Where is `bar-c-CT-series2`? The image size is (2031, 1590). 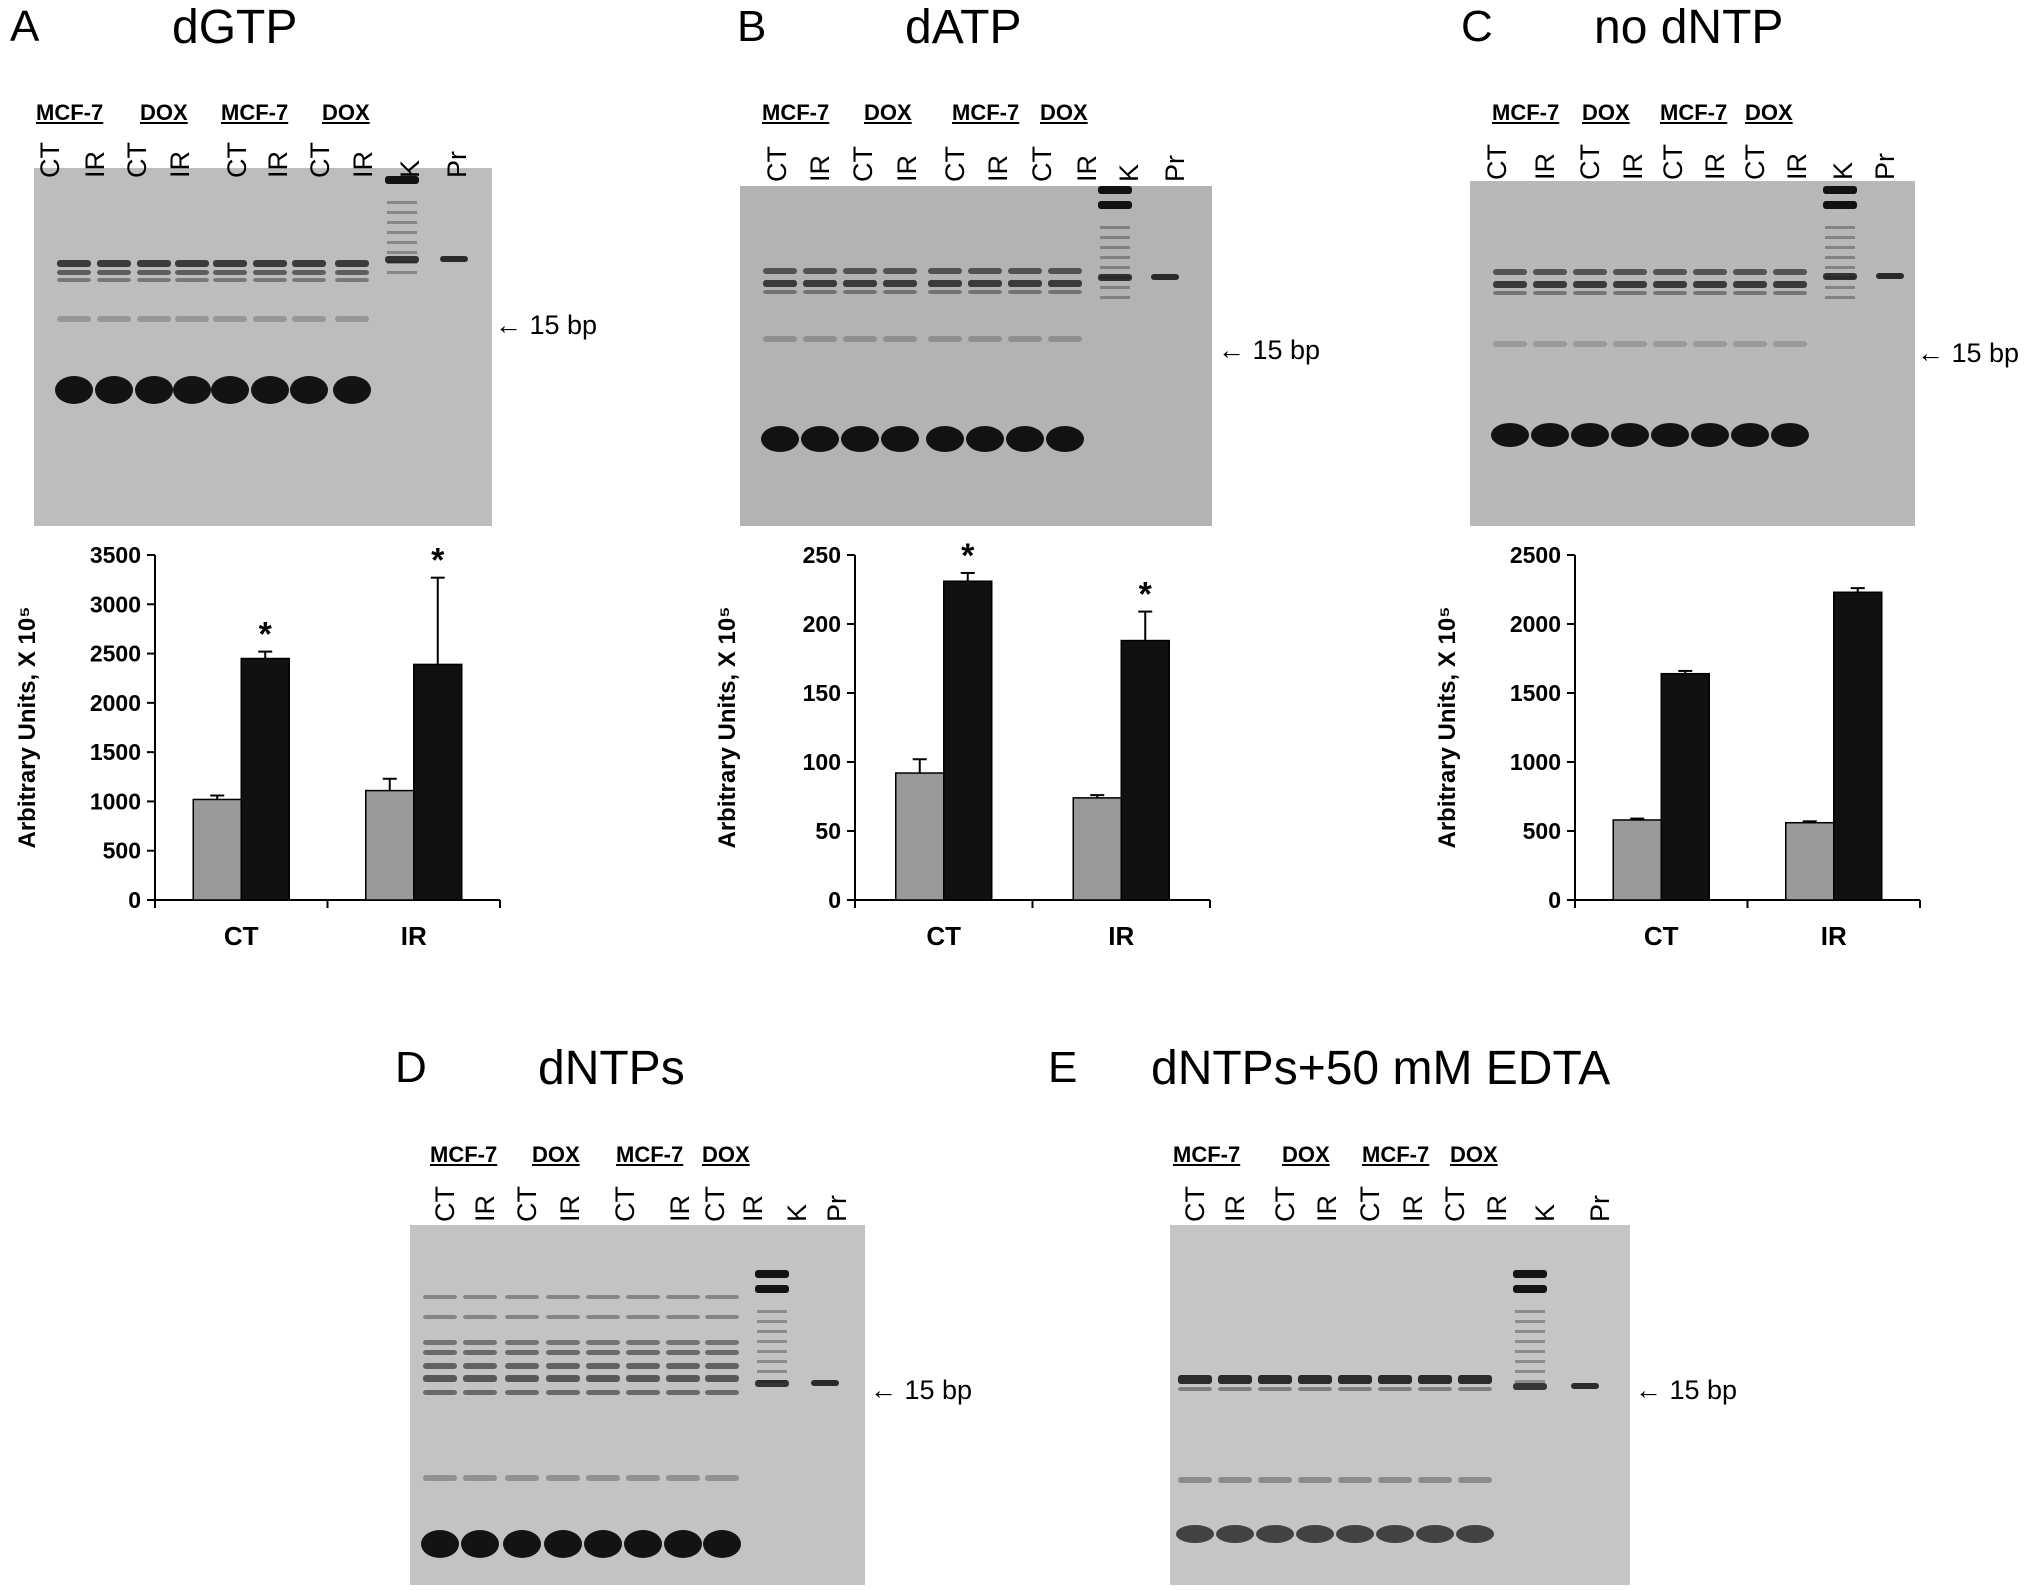
bar-c-CT-series2 is located at coordinates (1685, 786).